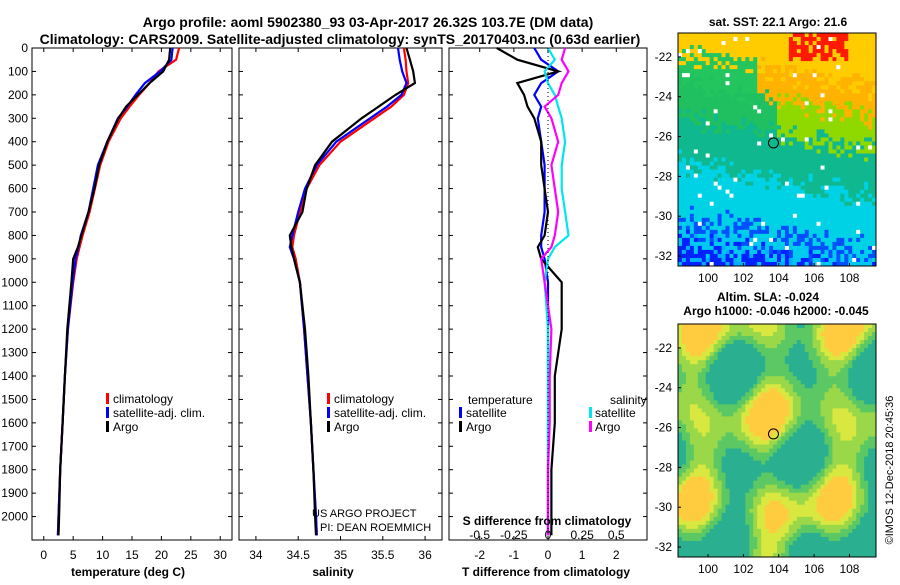  I want to click on sla-map-subtitle: Argo h1000: -0.046 h2000: -0.045, so click(776, 311).